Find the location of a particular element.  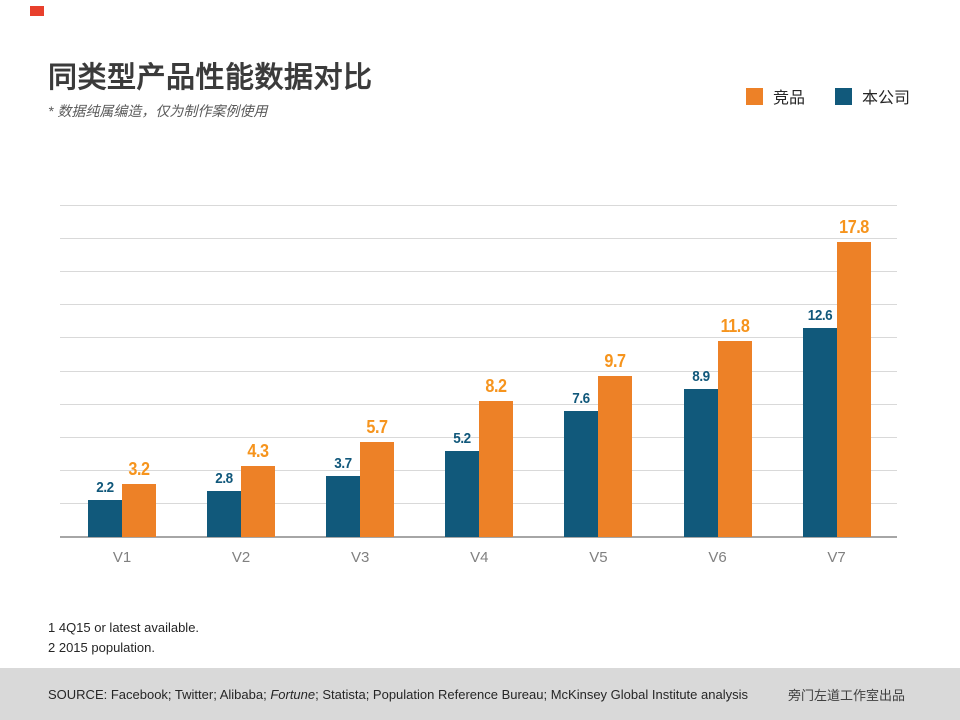

category-label-v7: V7 is located at coordinates (836, 557).